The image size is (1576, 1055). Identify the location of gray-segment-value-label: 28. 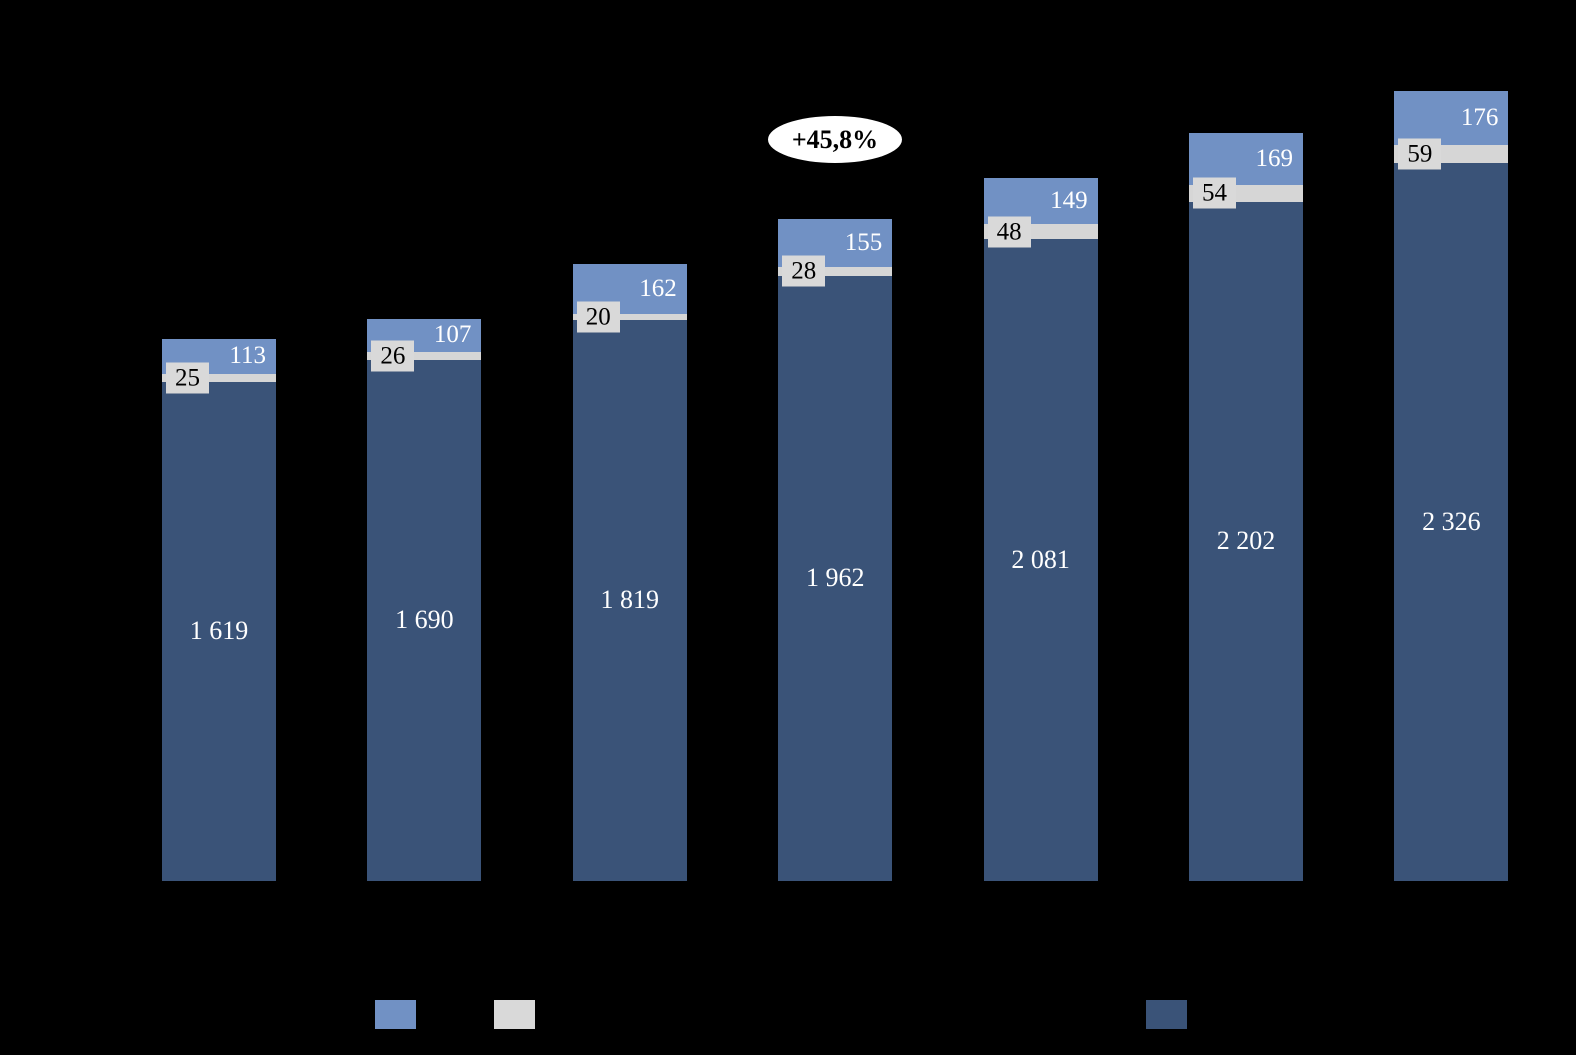
(804, 271).